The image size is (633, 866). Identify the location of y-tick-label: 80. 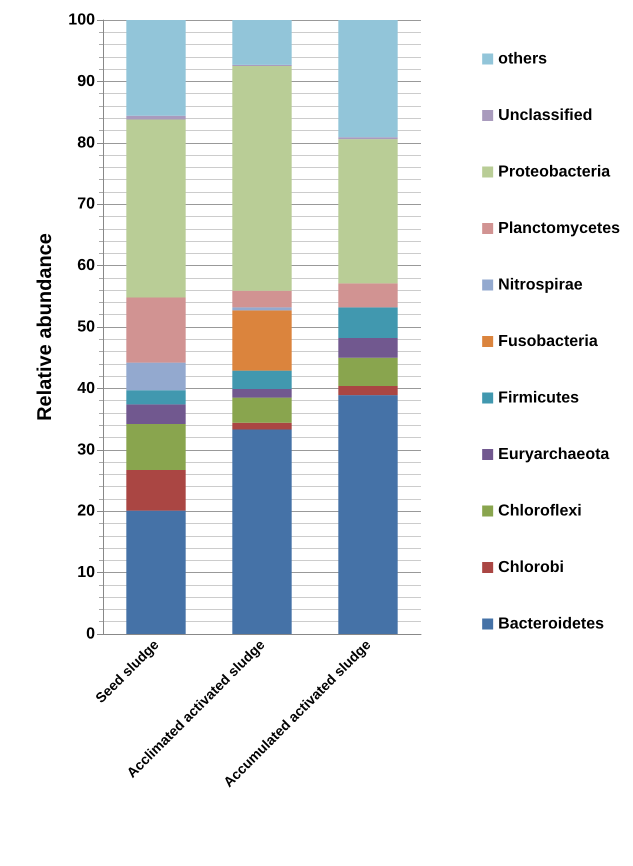
(86, 143).